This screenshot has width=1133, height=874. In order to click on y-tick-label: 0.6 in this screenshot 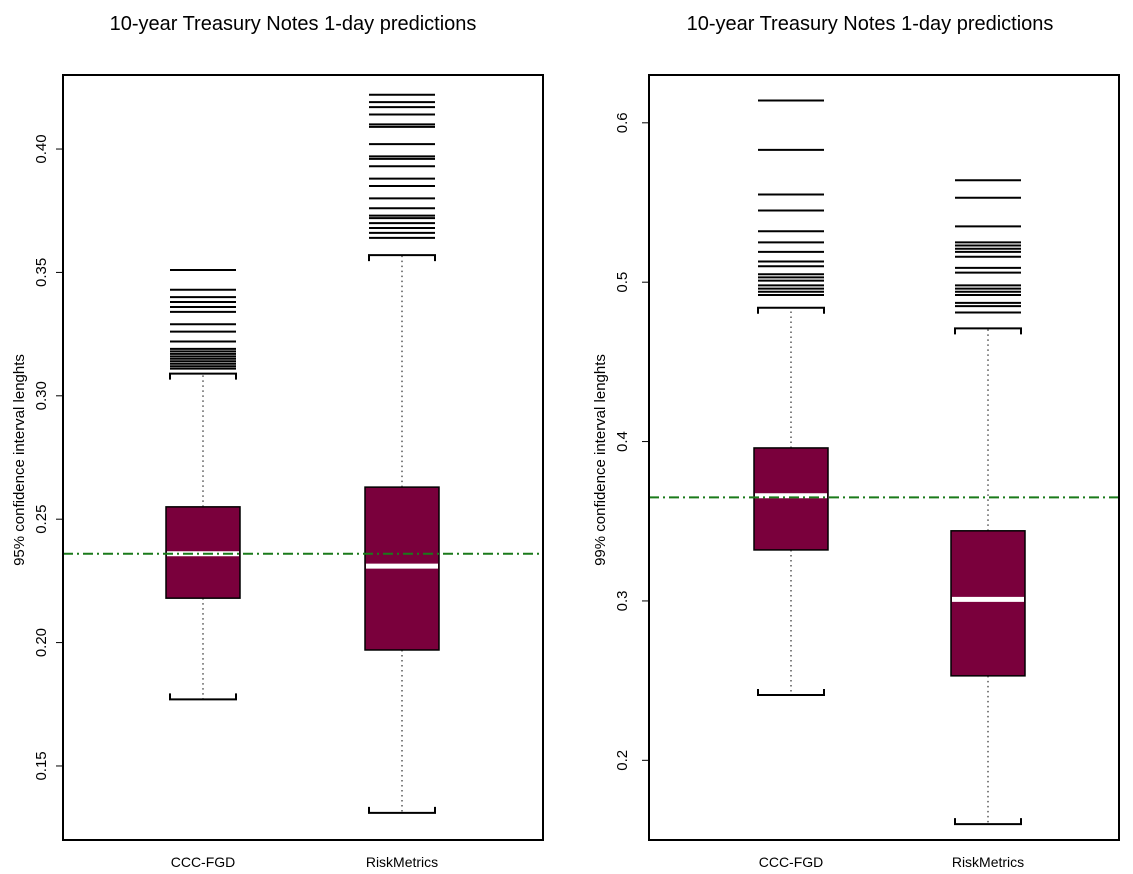, I will do `click(622, 122)`.